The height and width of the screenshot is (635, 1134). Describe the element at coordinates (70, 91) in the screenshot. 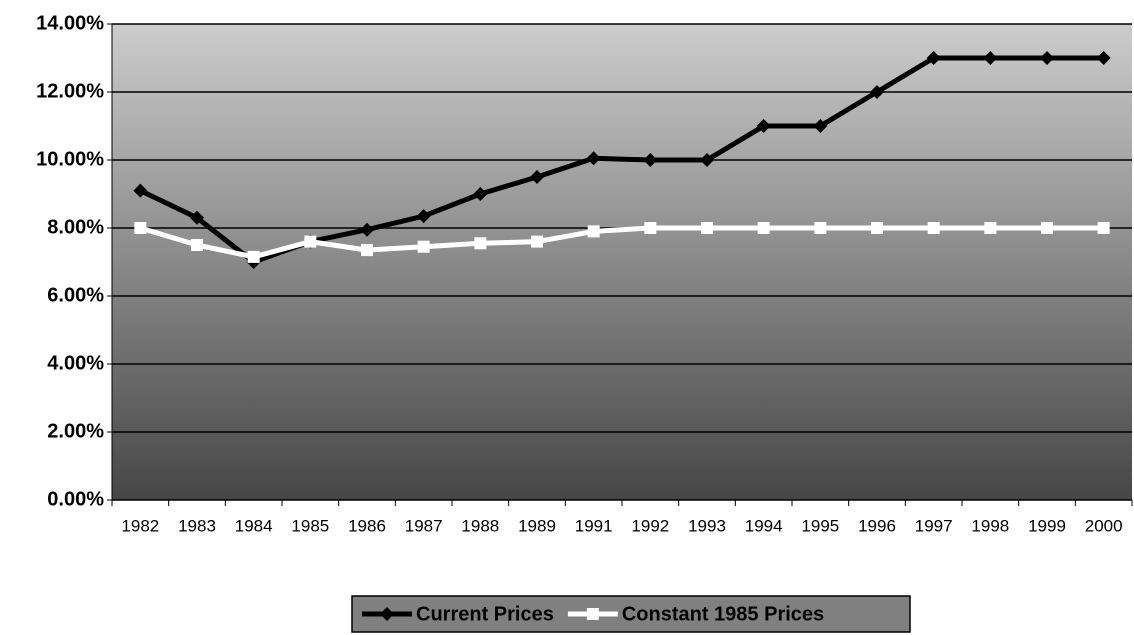

I see `y-tick-label: 12.00%` at that location.